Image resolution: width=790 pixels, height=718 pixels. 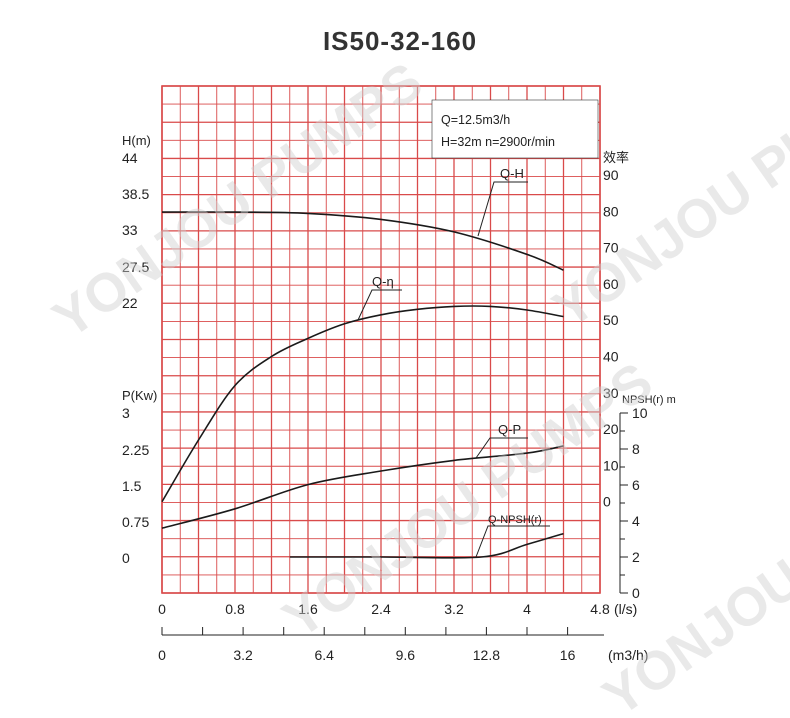 I want to click on power-axis: P(Kw) 3 2.25 1.5 0.75 0, so click(x=139, y=477).